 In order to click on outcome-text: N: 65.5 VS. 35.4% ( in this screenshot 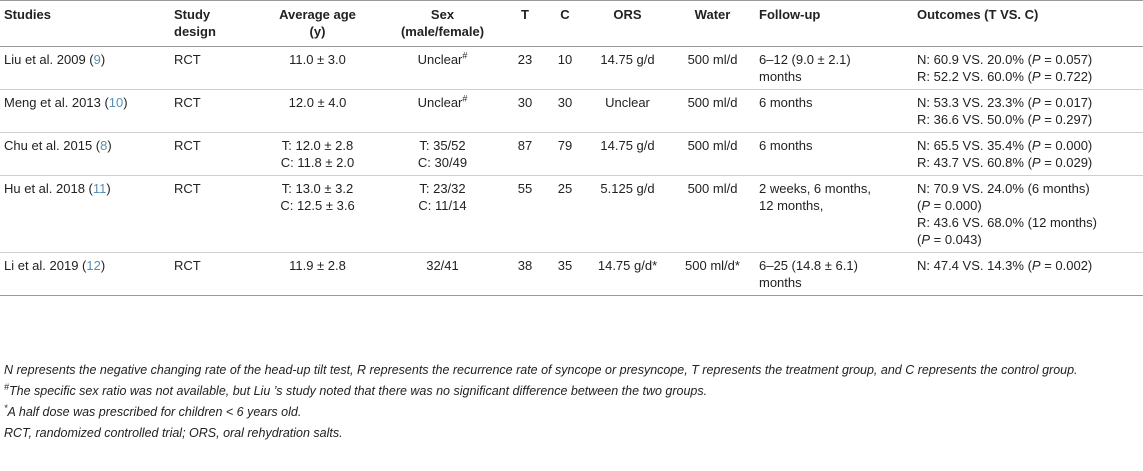, I will do `click(974, 145)`.